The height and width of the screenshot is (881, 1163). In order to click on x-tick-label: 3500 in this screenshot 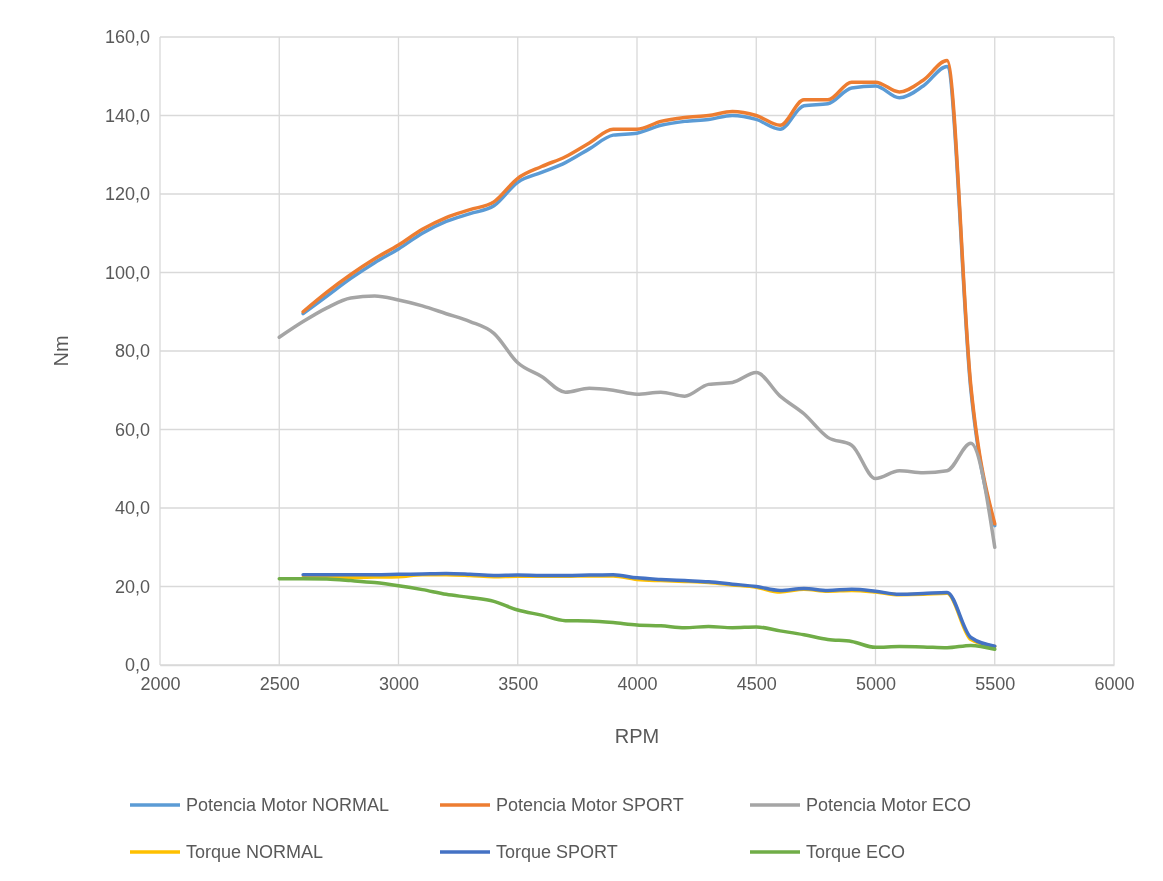, I will do `click(518, 683)`.